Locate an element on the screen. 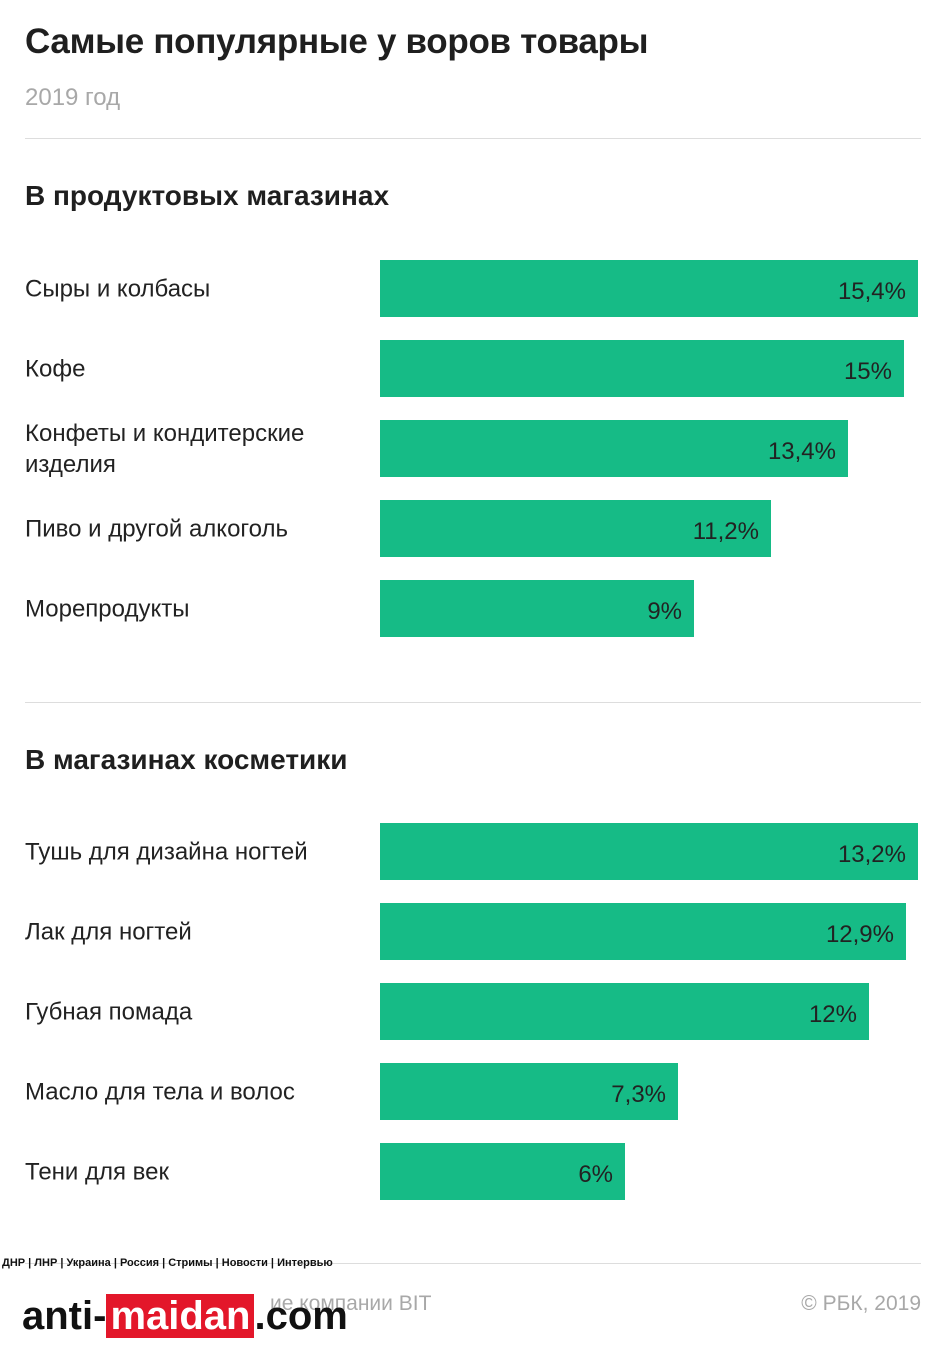 The width and height of the screenshot is (945, 1348). bar-value-label: 15,4% is located at coordinates (871, 291).